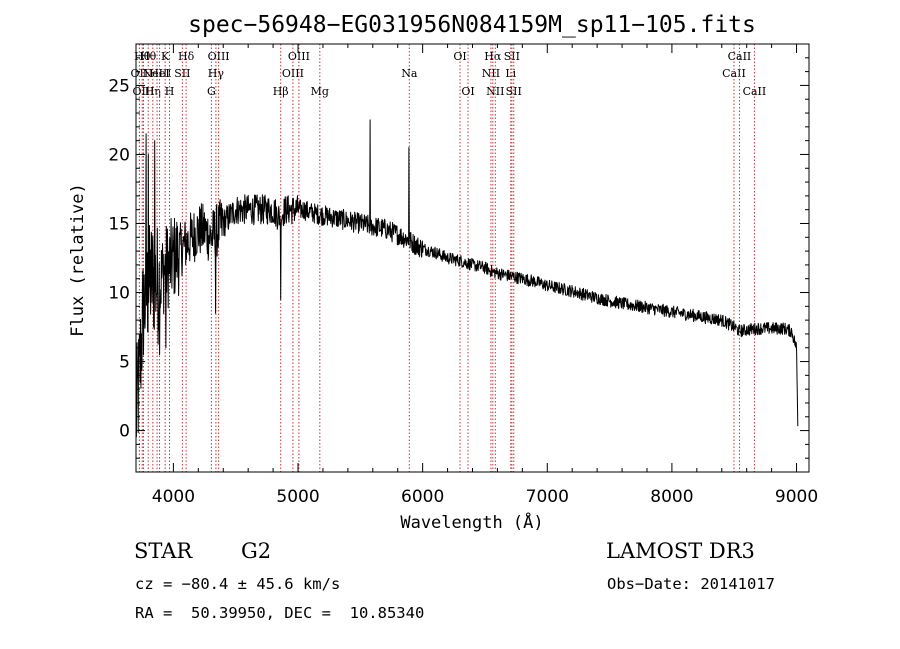 The image size is (900, 649). Describe the element at coordinates (422, 497) in the screenshot. I see `x-tick-label: 6000` at that location.